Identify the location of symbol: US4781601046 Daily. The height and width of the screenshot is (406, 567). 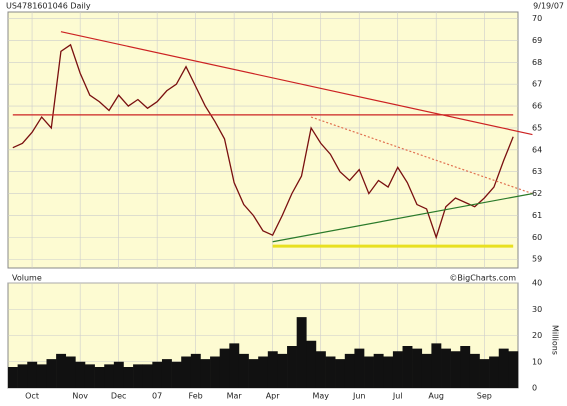
(48, 6).